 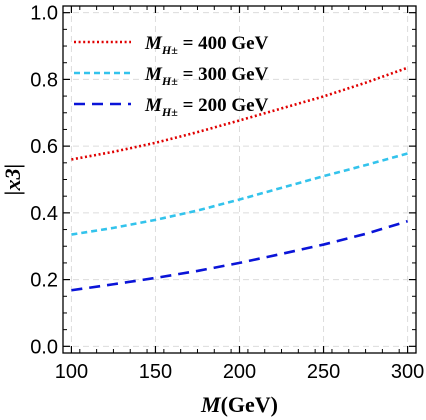 I want to click on x-tick-label: 250, so click(x=323, y=372).